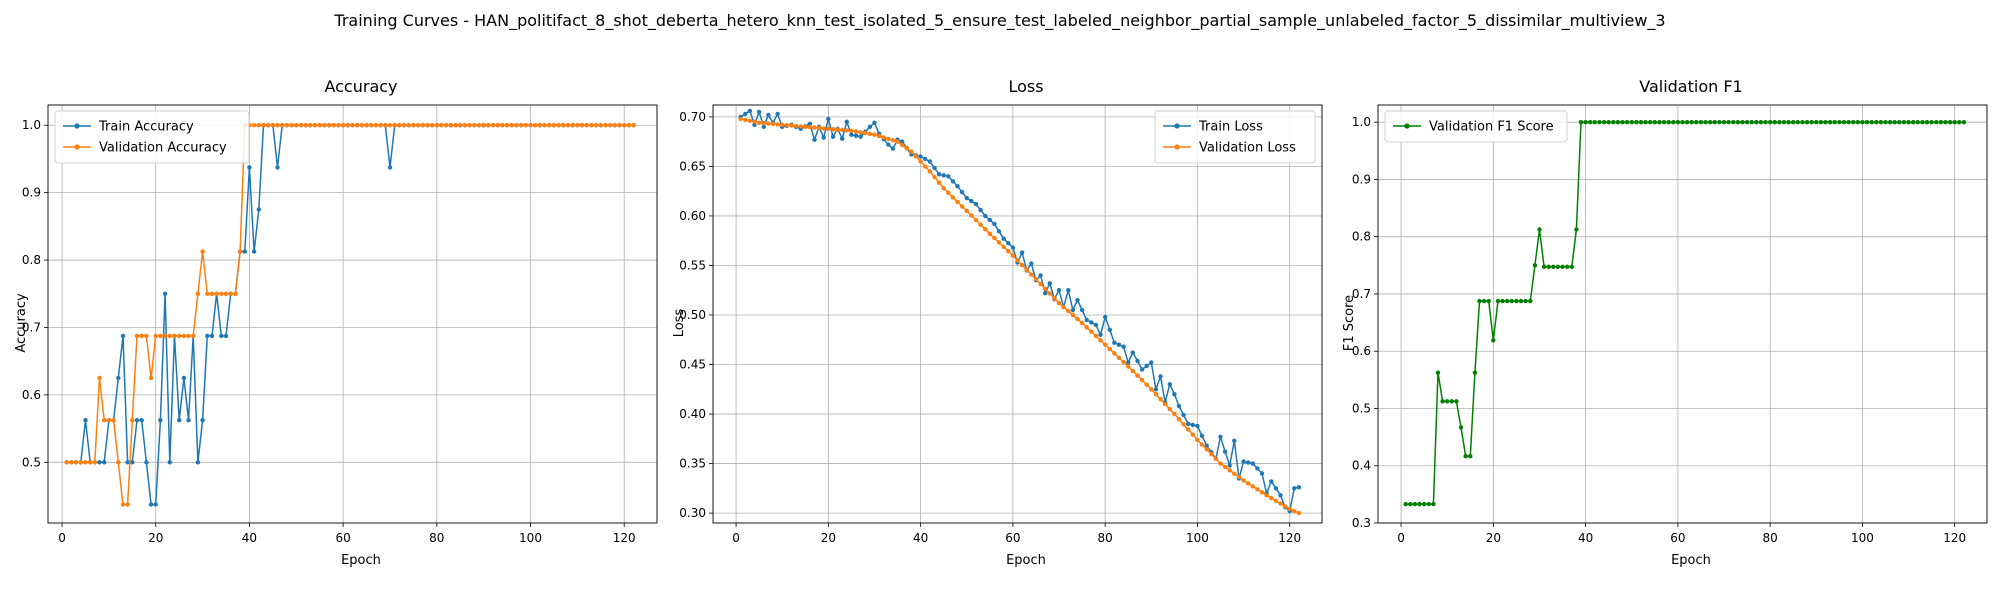  I want to click on loss-ytick-label: 0.70, so click(692, 117).